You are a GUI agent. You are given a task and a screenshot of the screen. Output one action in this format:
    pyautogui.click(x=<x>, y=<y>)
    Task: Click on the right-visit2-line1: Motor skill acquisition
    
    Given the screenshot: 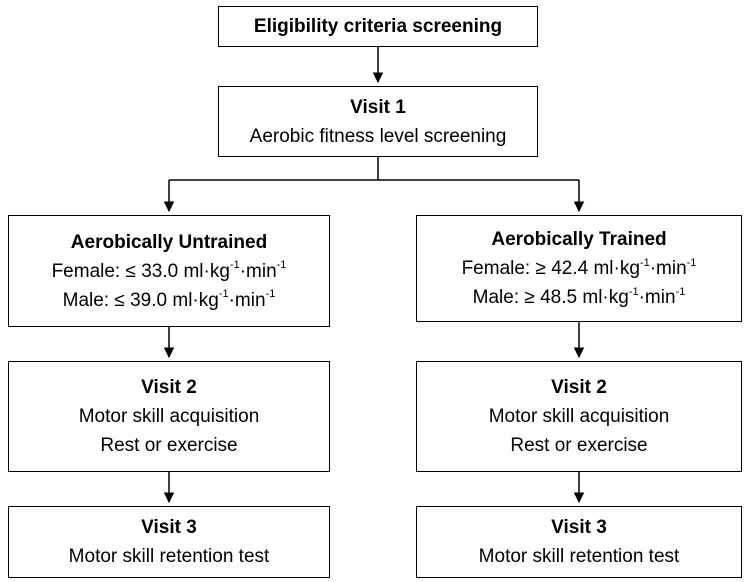 What is the action you would take?
    pyautogui.click(x=579, y=416)
    